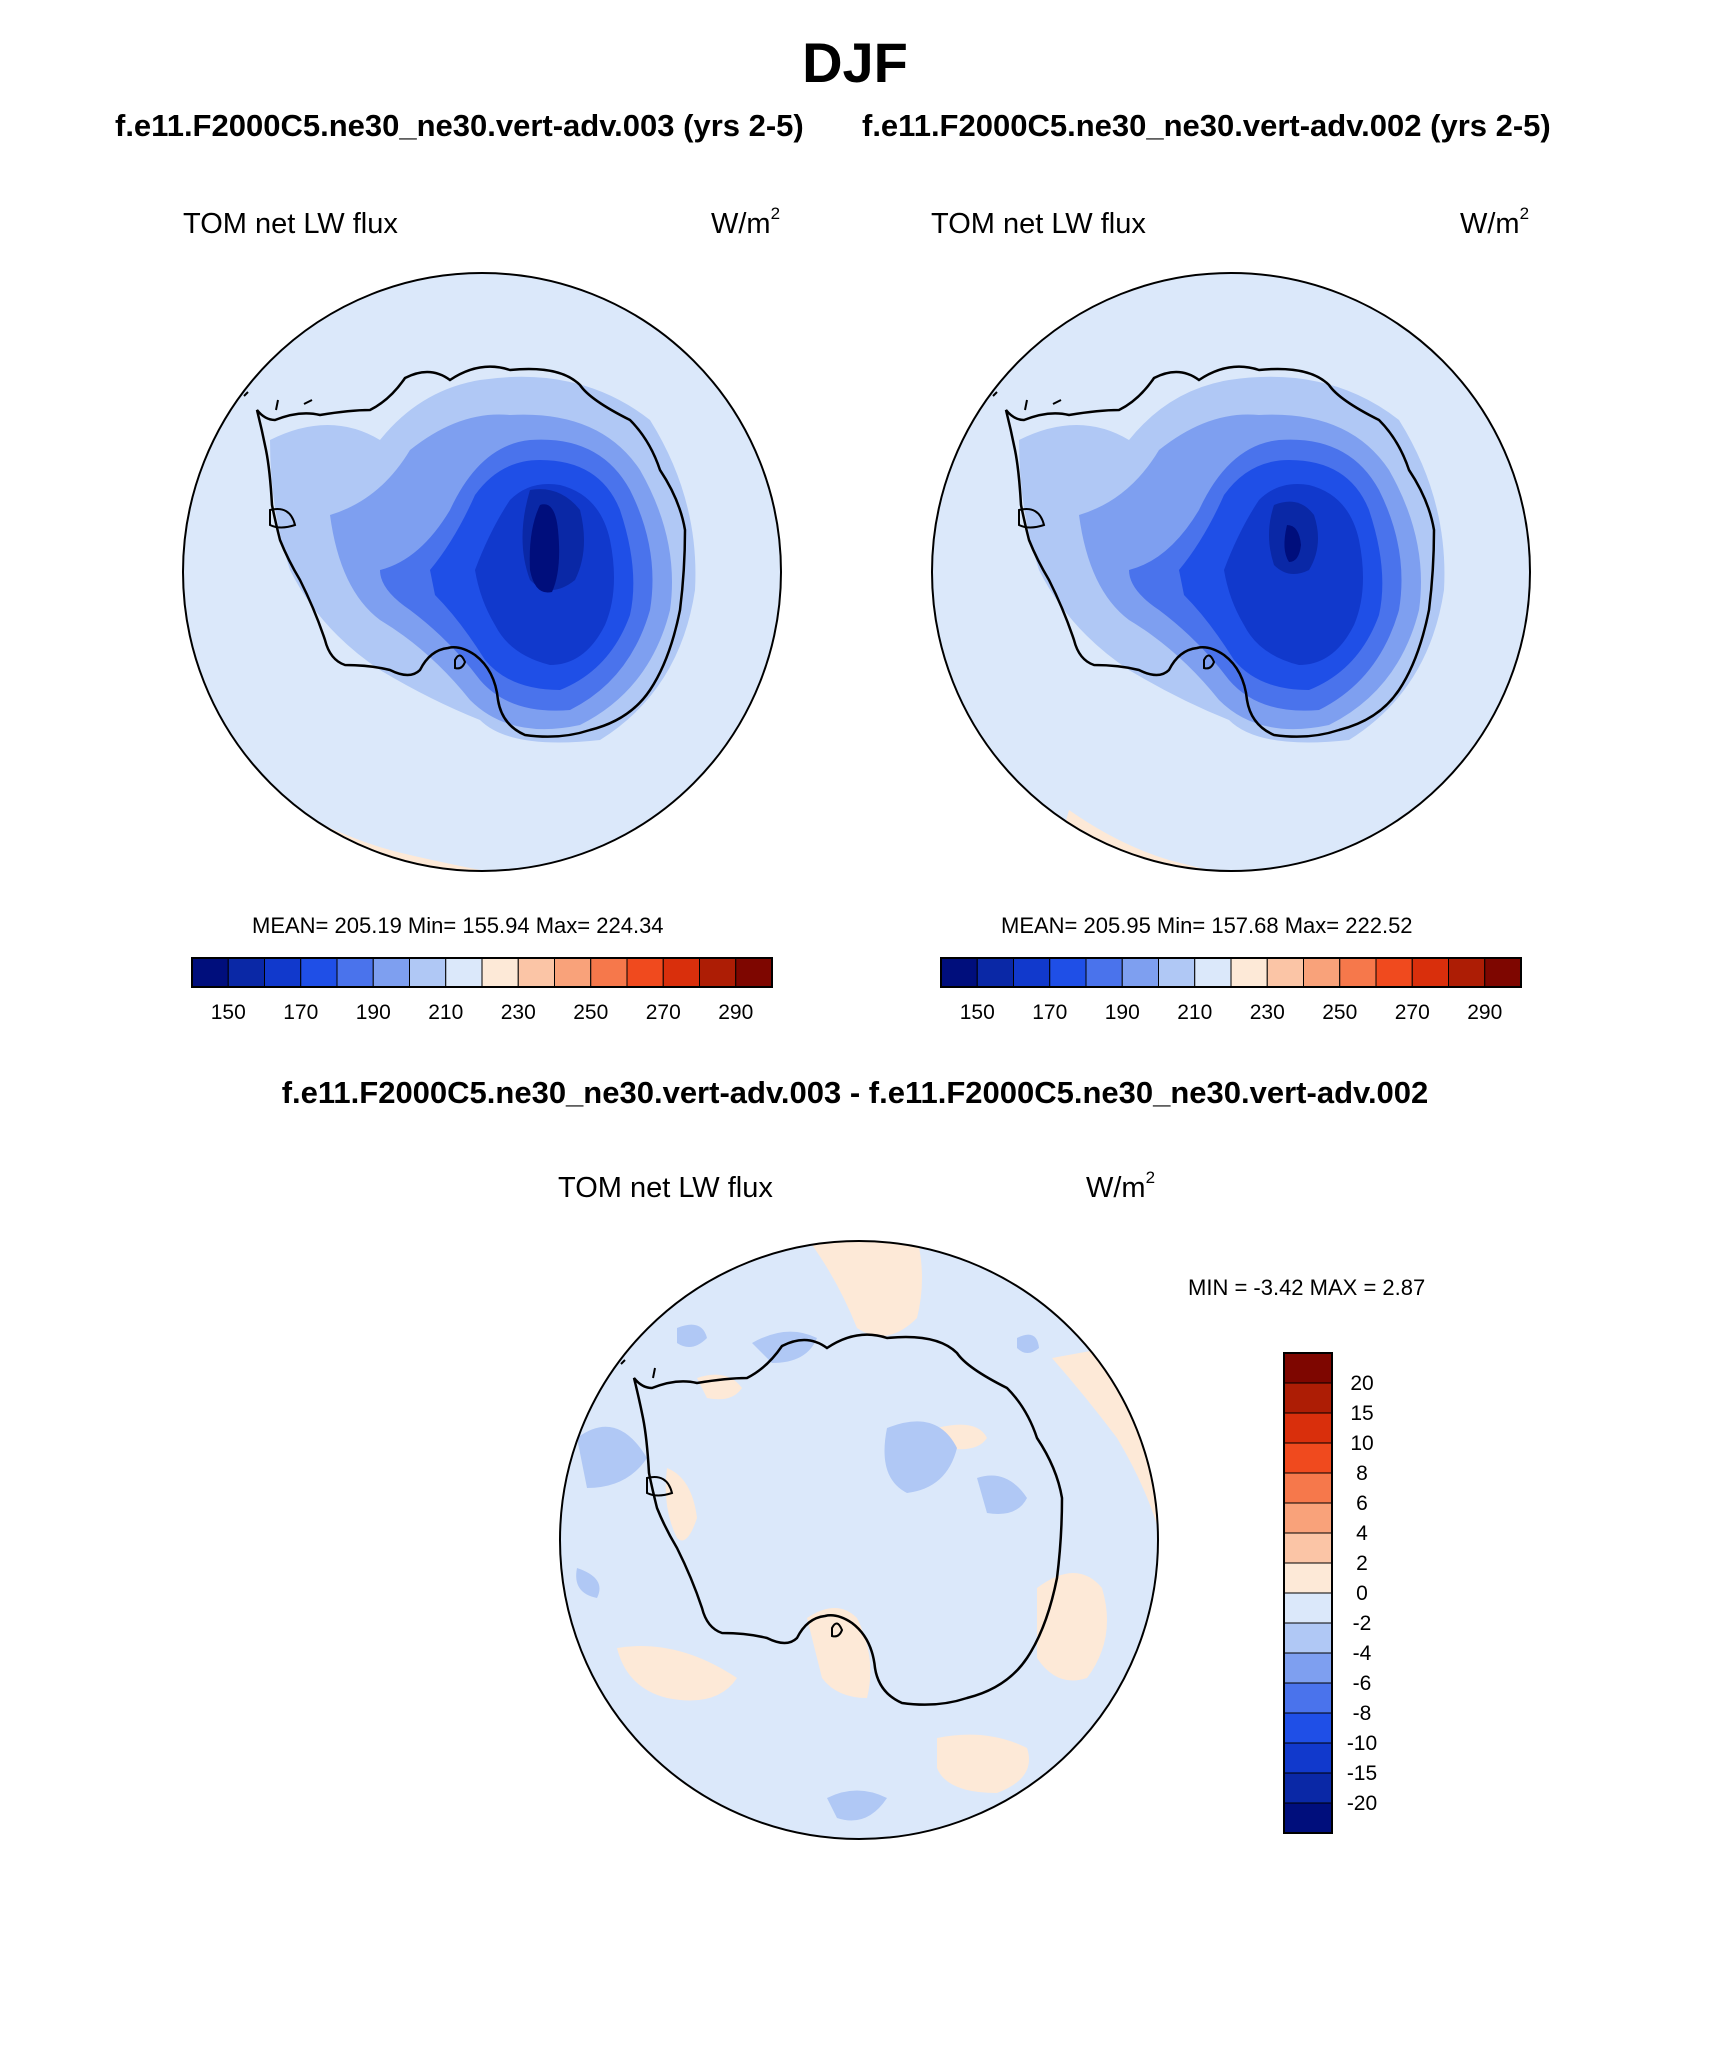 The width and height of the screenshot is (1710, 2061). I want to click on polar-map-right, so click(1231, 572).